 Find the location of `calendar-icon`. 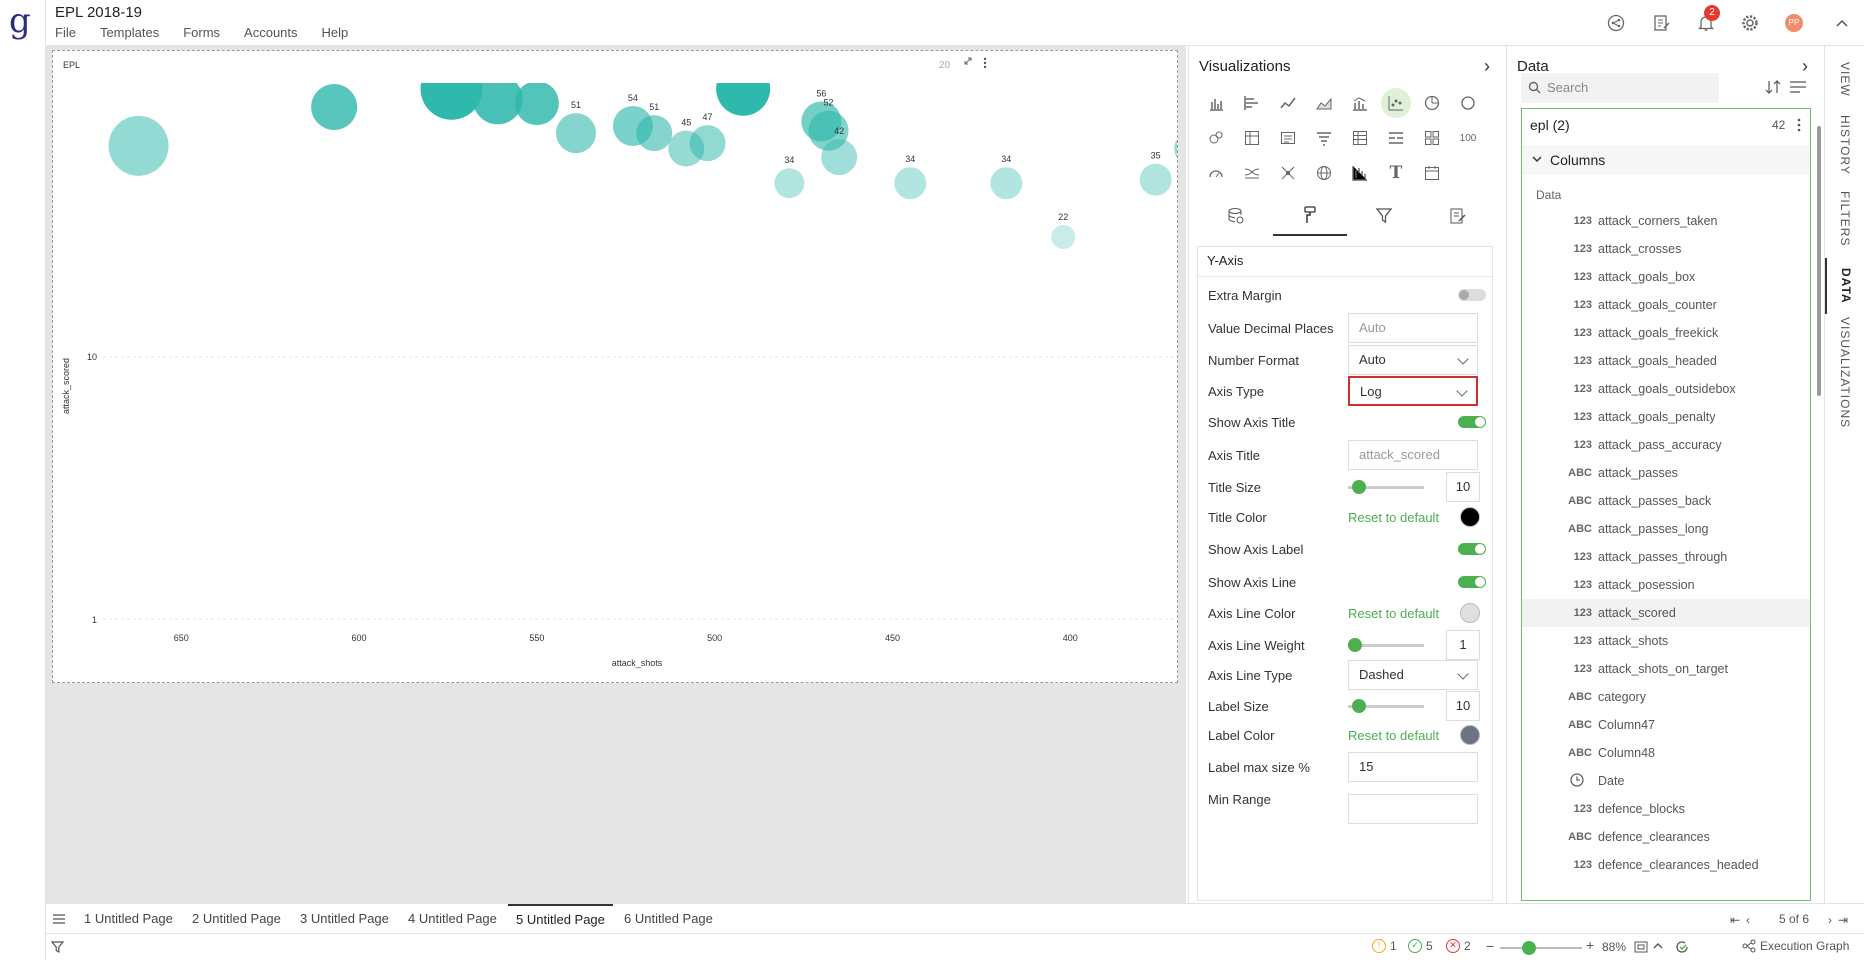

calendar-icon is located at coordinates (1432, 173).